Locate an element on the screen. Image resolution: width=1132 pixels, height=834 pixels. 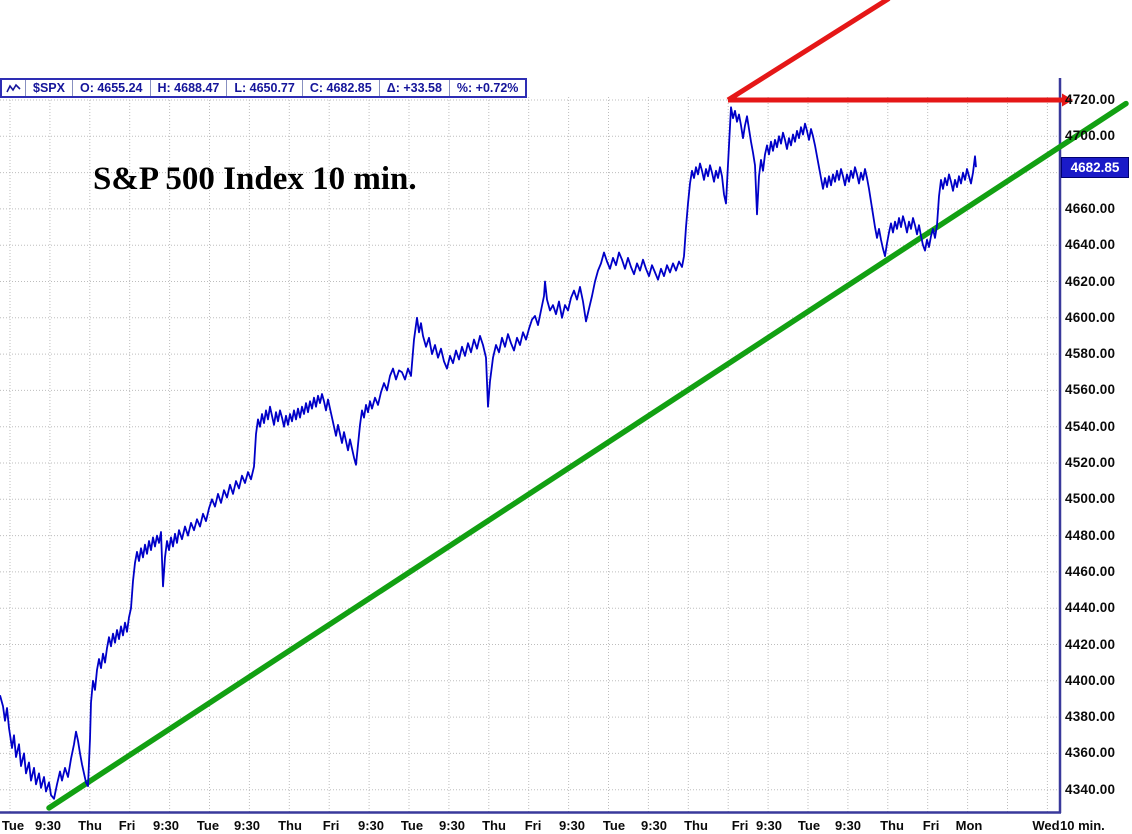
y-axis-label: 4340.00 is located at coordinates (1090, 789).